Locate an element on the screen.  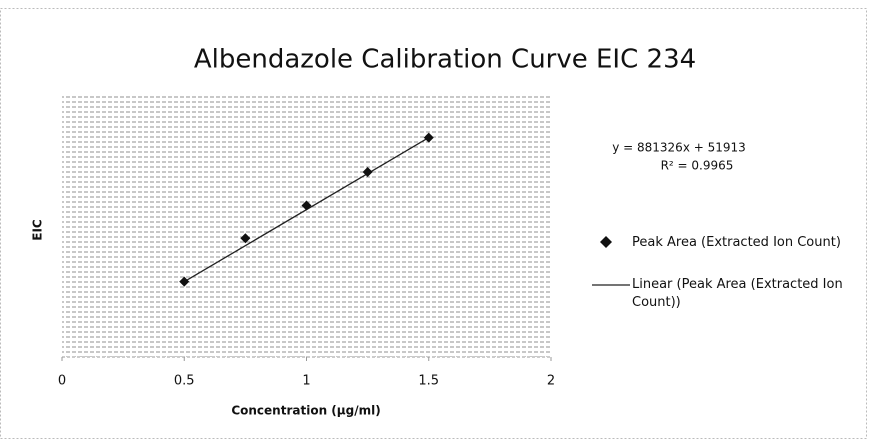
x-tick-label: 0.5 is located at coordinates (184, 381).